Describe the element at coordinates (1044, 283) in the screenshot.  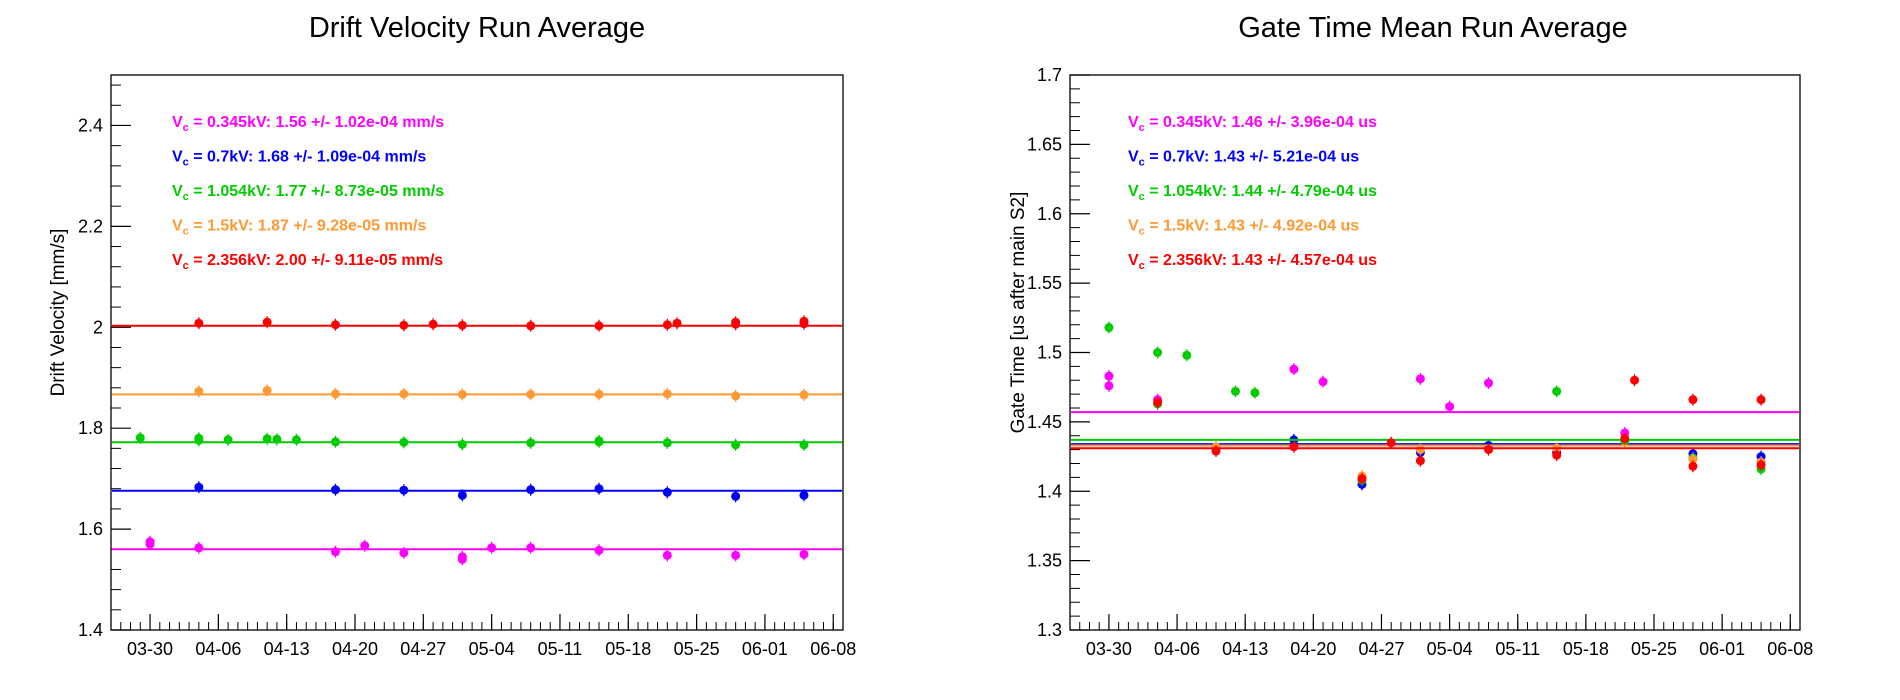
I see `y-tick-label: 1.55` at that location.